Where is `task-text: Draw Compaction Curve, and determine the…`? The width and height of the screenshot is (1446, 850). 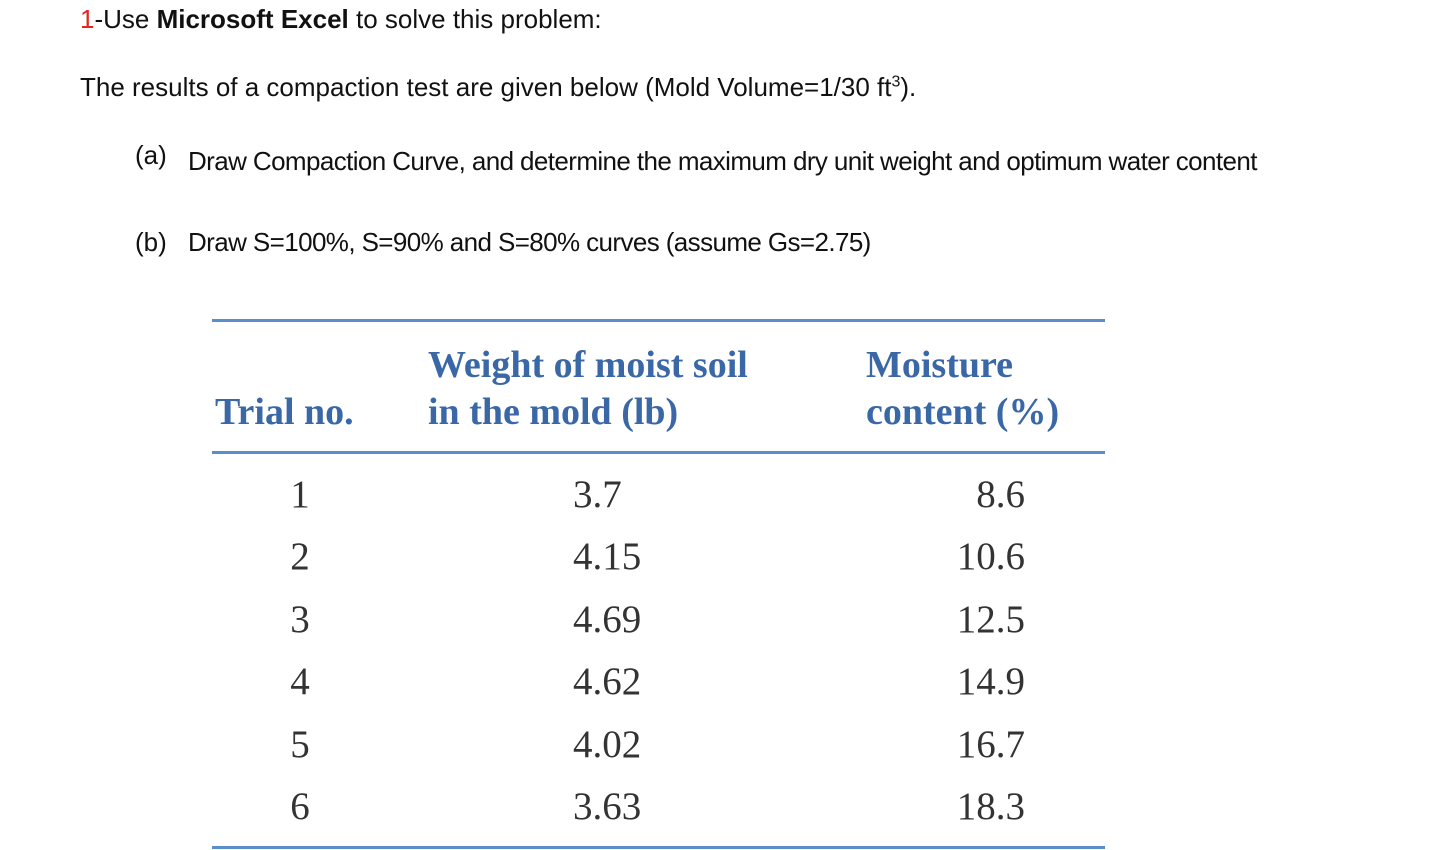 task-text: Draw Compaction Curve, and determine the… is located at coordinates (722, 161).